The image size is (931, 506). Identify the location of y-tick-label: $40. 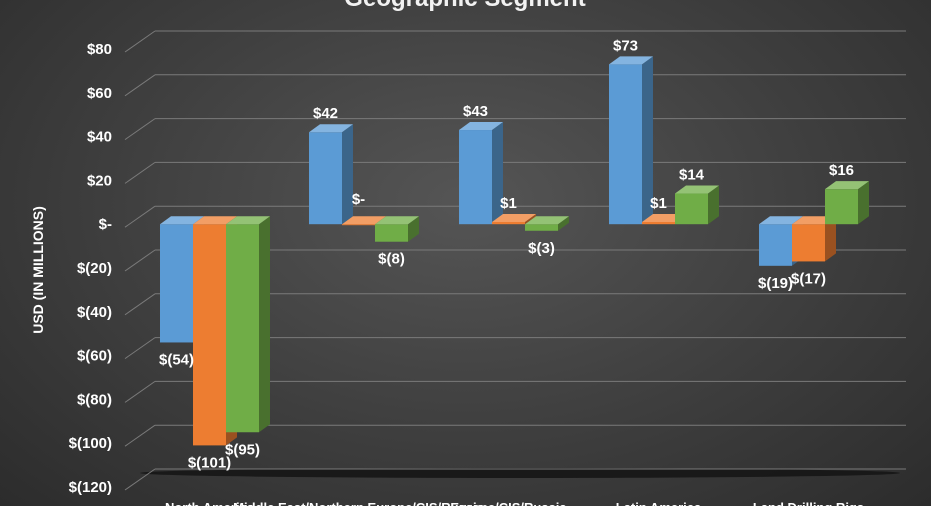
(99, 137).